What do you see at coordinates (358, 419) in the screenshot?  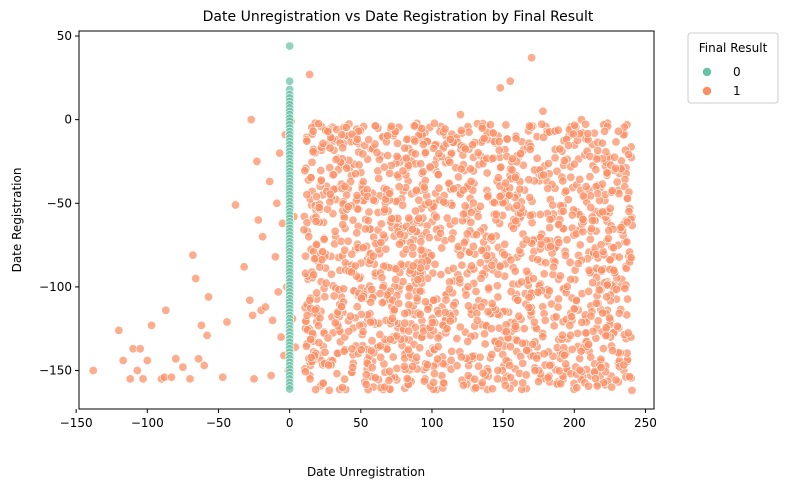 I see `x-axis: −150 −100 −50 0 50 100 150 200 250` at bounding box center [358, 419].